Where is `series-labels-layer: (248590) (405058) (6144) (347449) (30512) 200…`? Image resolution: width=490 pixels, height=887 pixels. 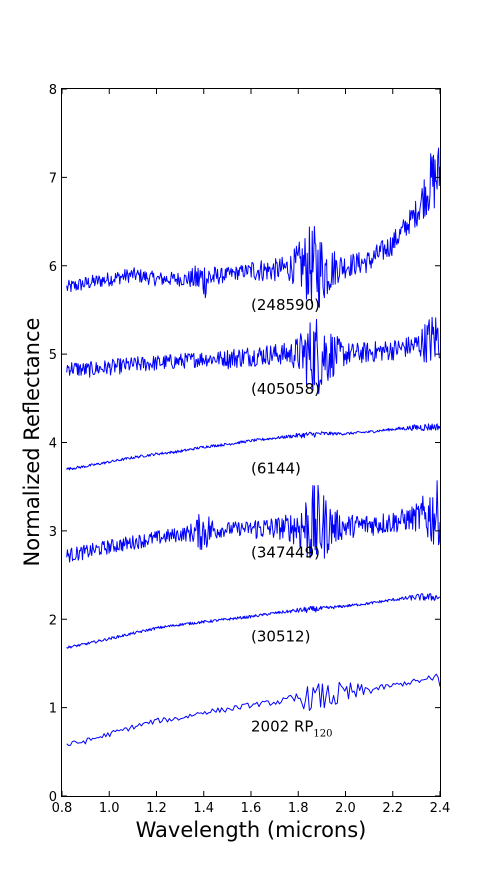
series-labels-layer: (248590) (405058) (6144) (347449) (30512) 200… is located at coordinates (292, 518).